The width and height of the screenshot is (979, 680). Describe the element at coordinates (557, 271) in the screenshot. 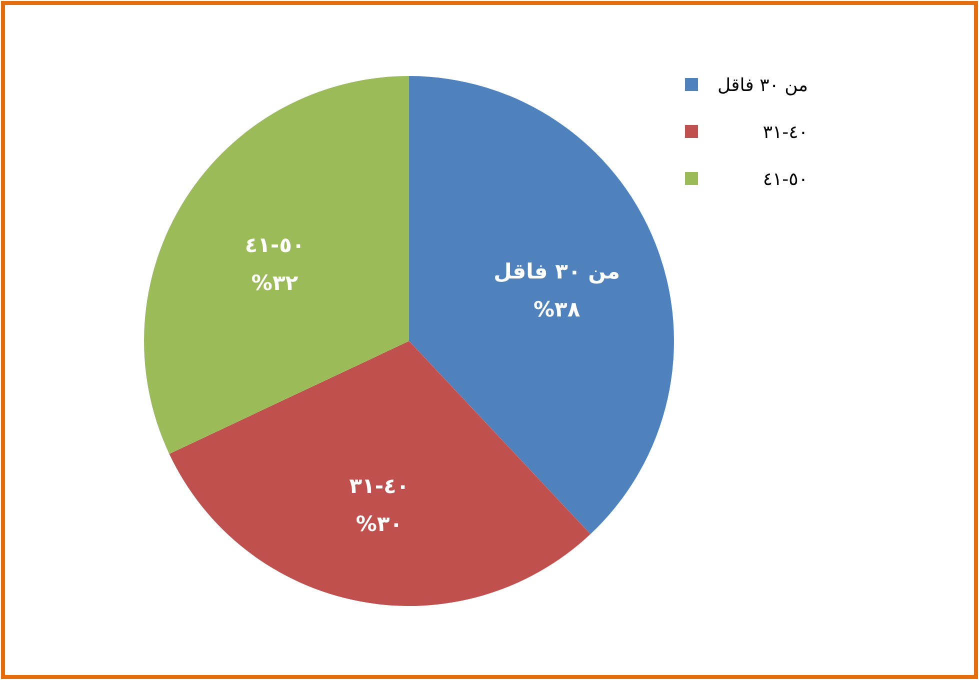

I see `slice-label: من ٣٠ فاقل` at that location.